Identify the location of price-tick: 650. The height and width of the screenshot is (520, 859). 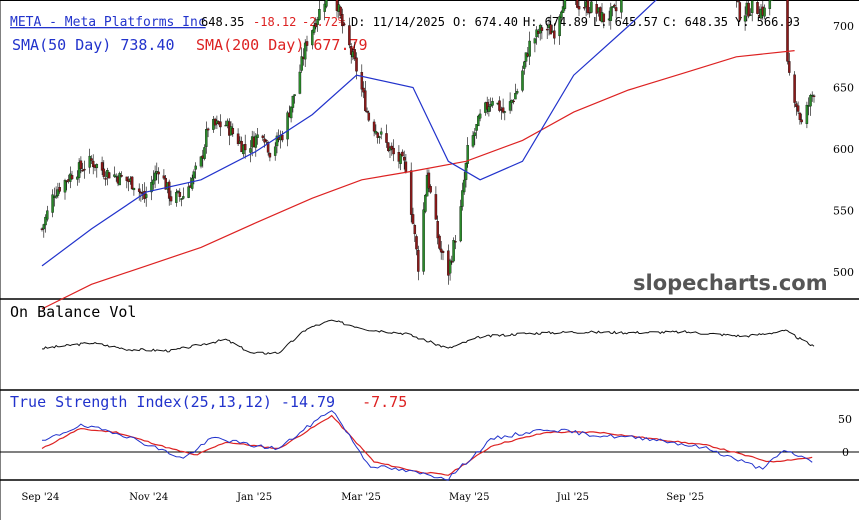
(843, 88).